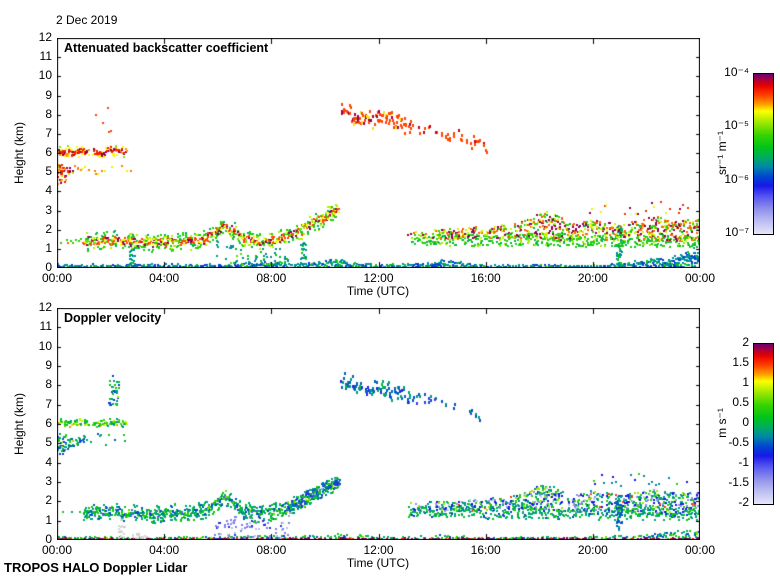 This screenshot has width=780, height=580. Describe the element at coordinates (166, 48) in the screenshot. I see `backscatter-title: Attenuated backscatter coefficient` at that location.